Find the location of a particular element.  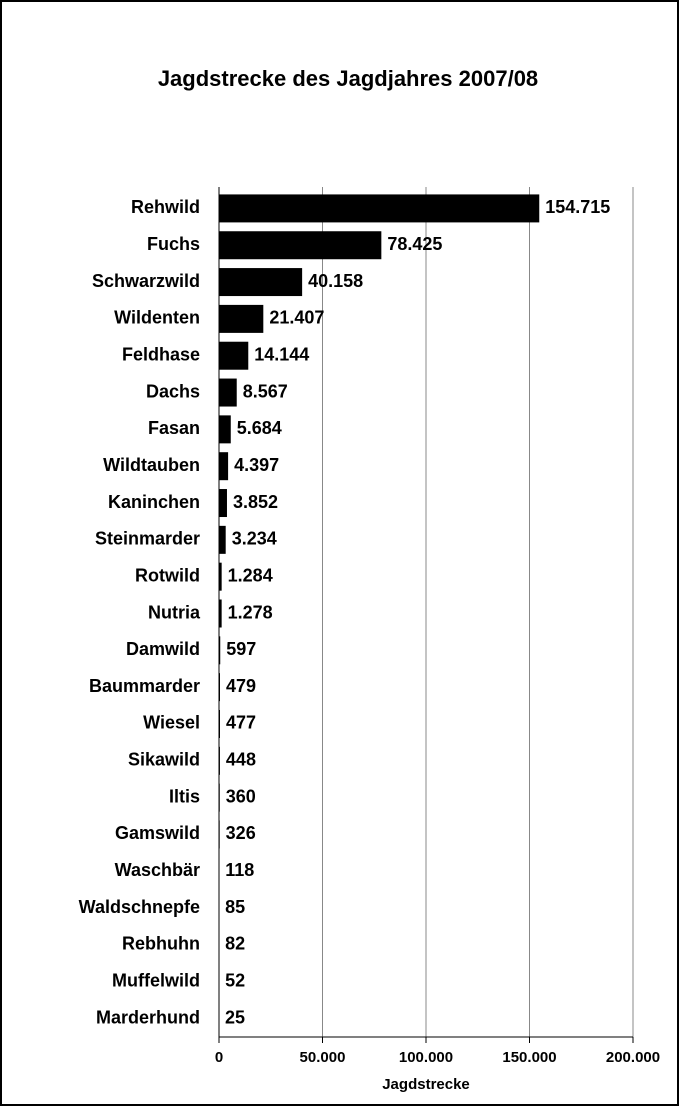

value-label: 118 is located at coordinates (239, 870).